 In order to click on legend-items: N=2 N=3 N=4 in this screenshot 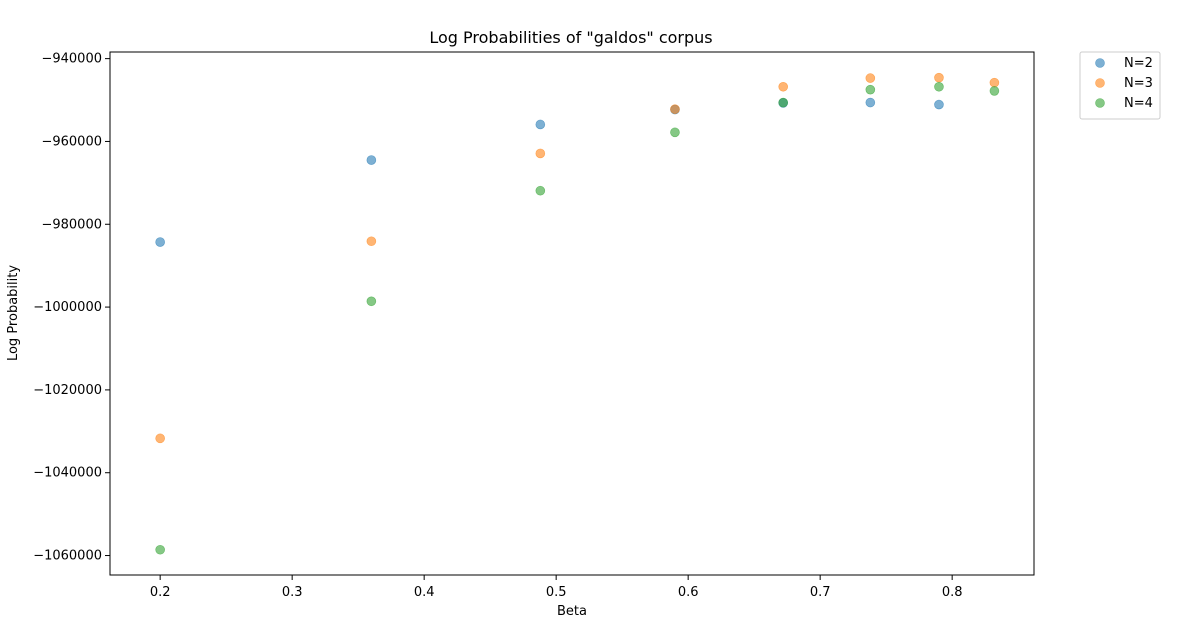, I will do `click(1124, 83)`.